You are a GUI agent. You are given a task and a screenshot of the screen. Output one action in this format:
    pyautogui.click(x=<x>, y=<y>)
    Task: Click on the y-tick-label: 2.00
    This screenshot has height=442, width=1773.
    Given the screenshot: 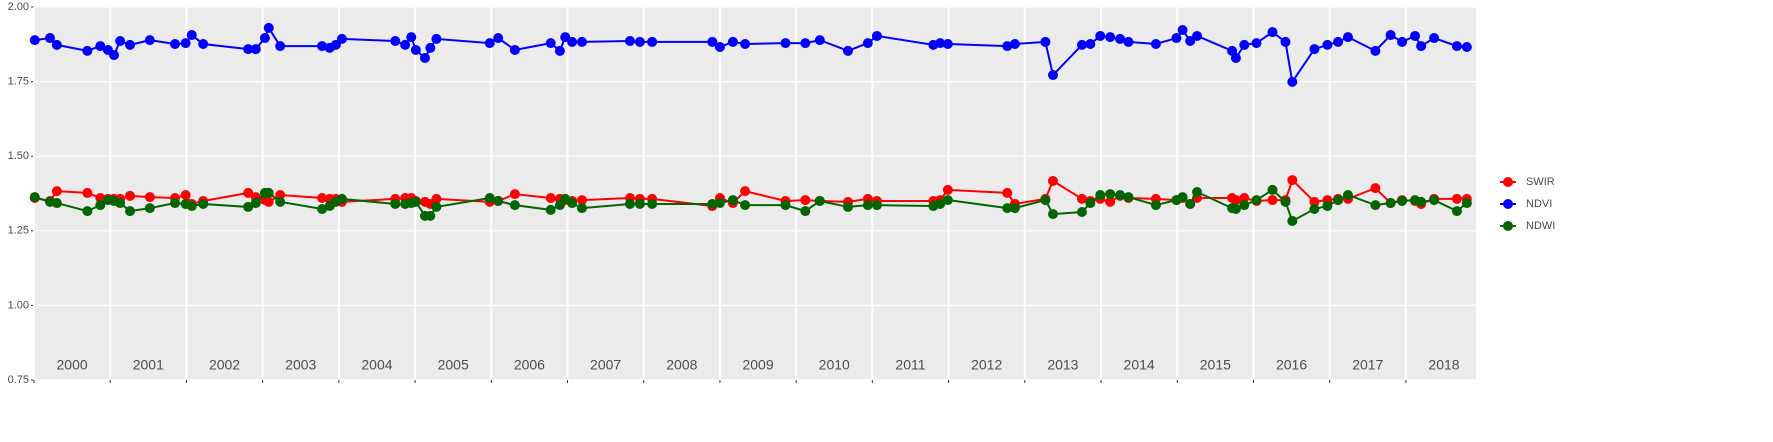 What is the action you would take?
    pyautogui.click(x=18, y=7)
    